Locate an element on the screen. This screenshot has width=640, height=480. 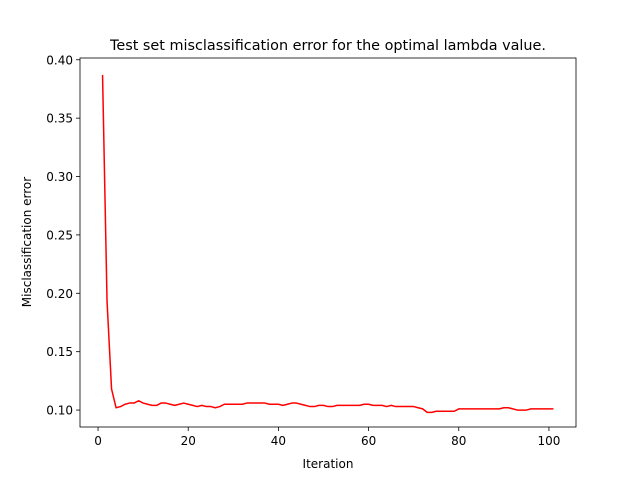
x-tick-label: 80 is located at coordinates (458, 441).